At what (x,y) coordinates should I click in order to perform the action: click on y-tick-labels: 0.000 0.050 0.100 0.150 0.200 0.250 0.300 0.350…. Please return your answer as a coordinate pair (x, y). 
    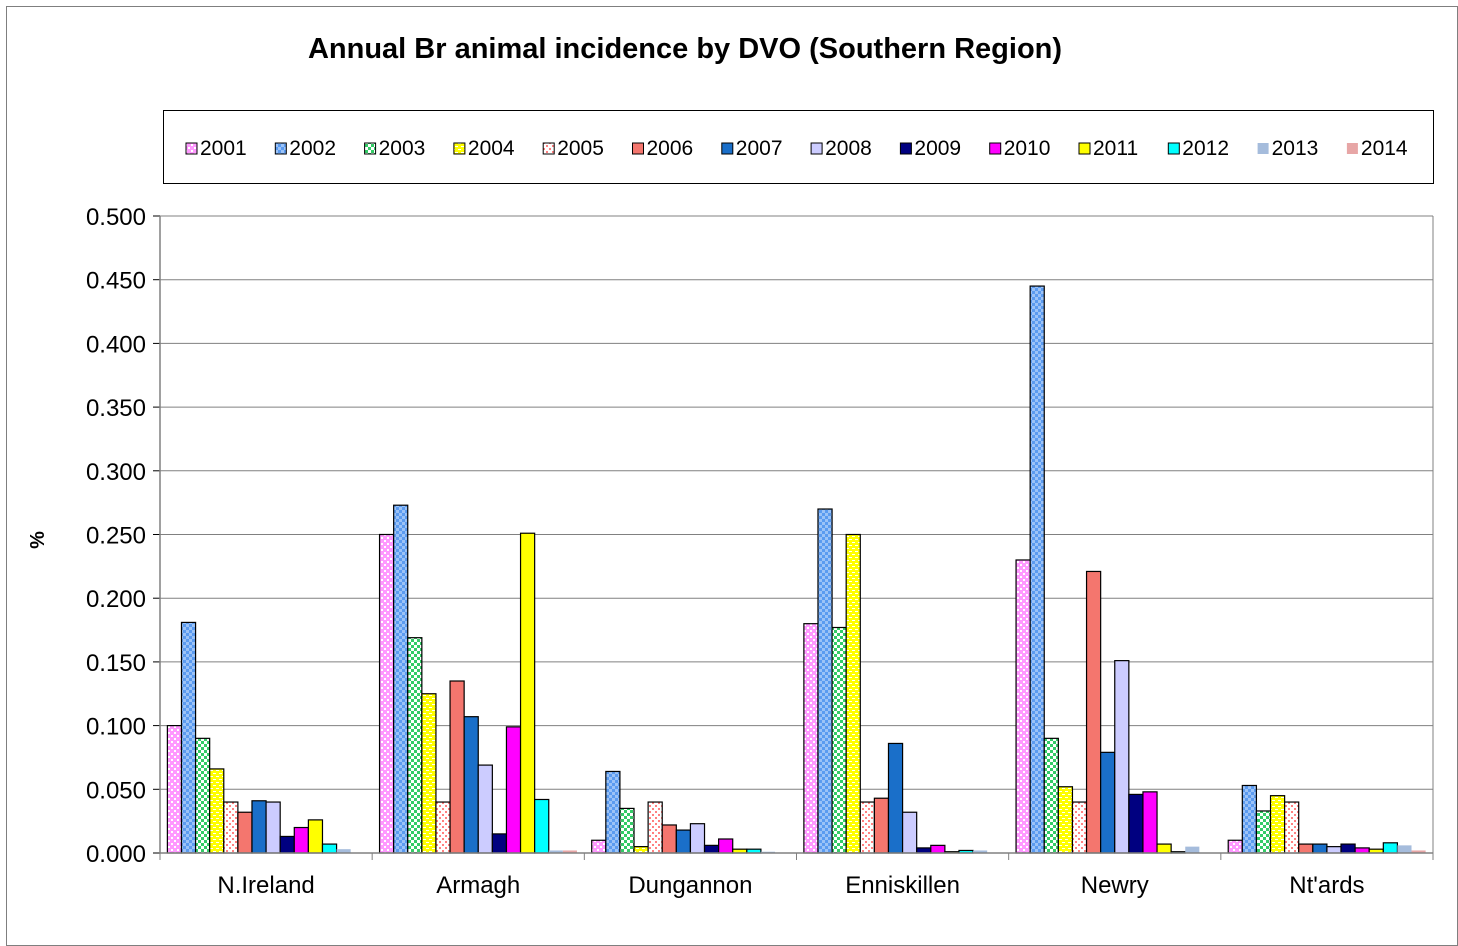
    Looking at the image, I should click on (116, 536).